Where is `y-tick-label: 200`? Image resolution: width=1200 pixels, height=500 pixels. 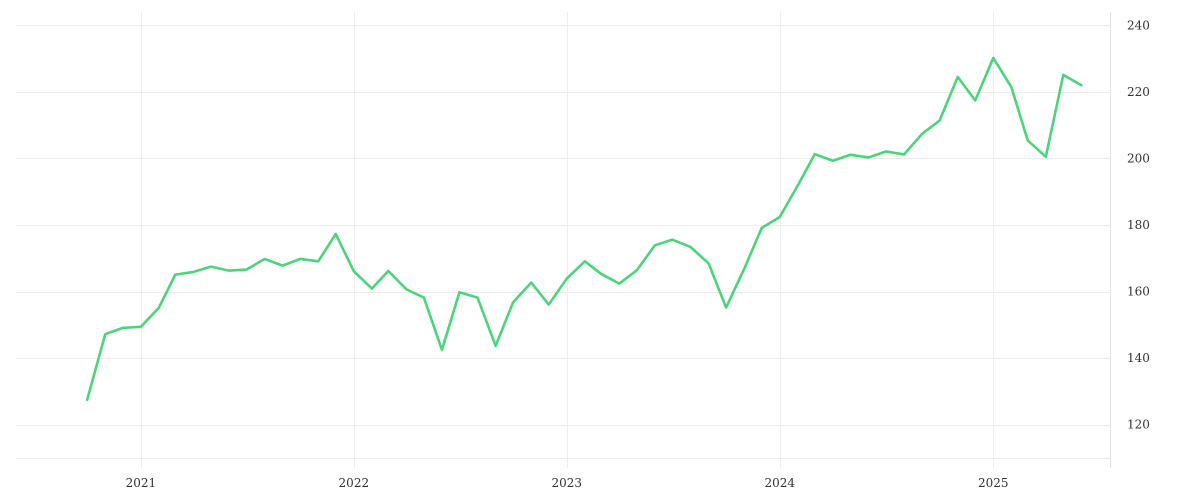
y-tick-label: 200 is located at coordinates (1138, 158).